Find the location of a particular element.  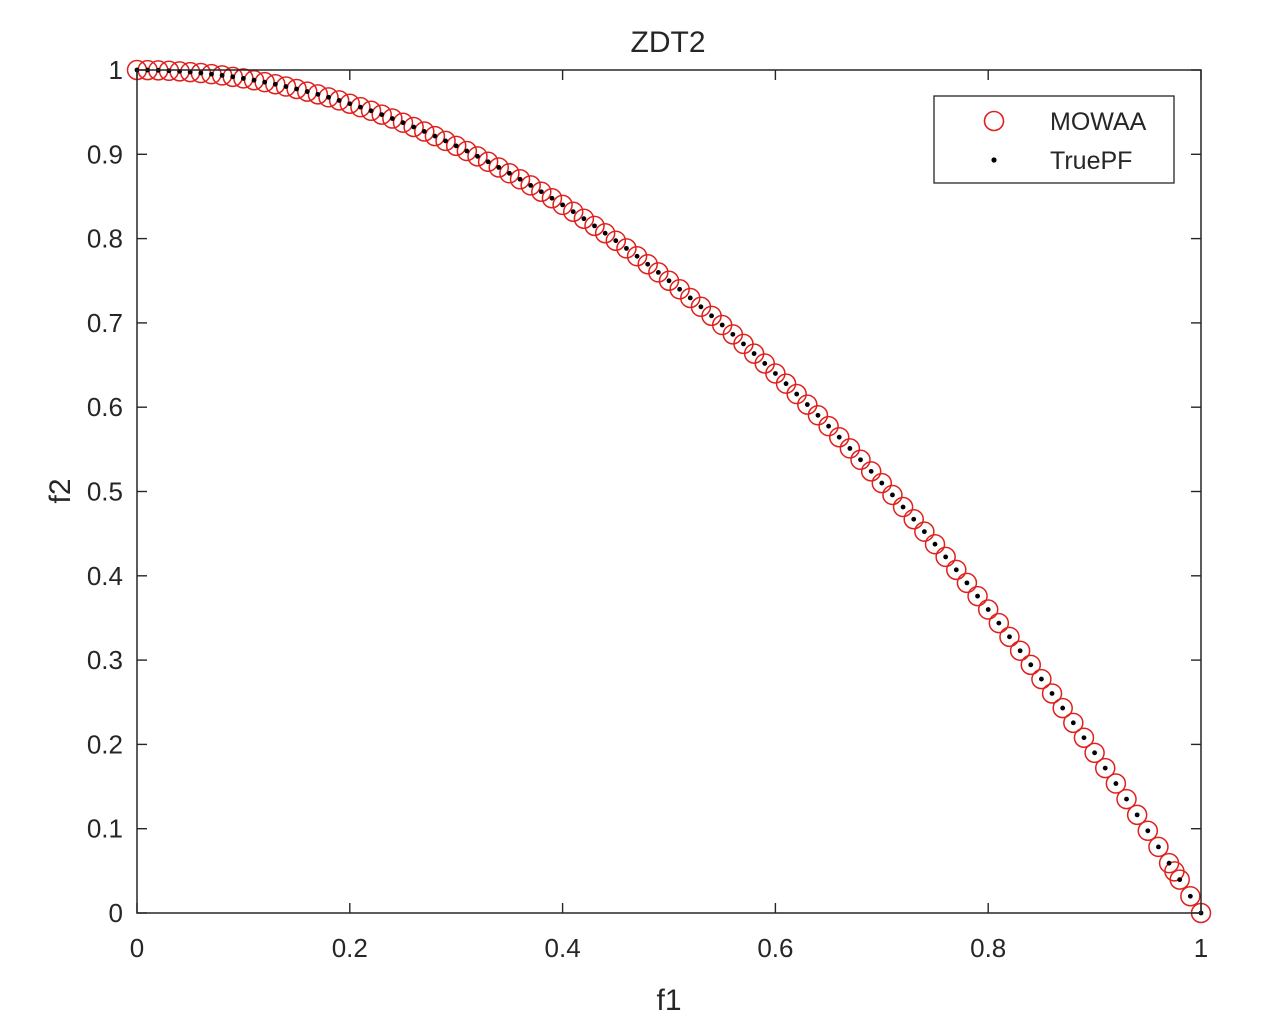

x-tick-label: 0.4 is located at coordinates (563, 948).